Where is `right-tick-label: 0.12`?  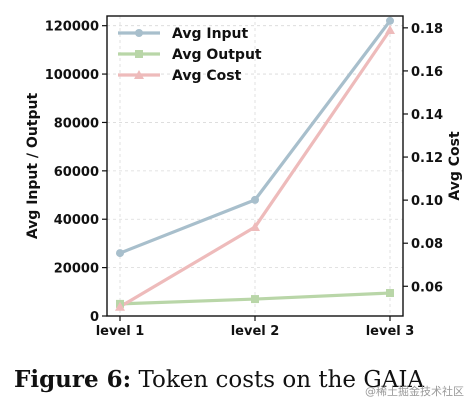
right-tick-label: 0.12 is located at coordinates (427, 158).